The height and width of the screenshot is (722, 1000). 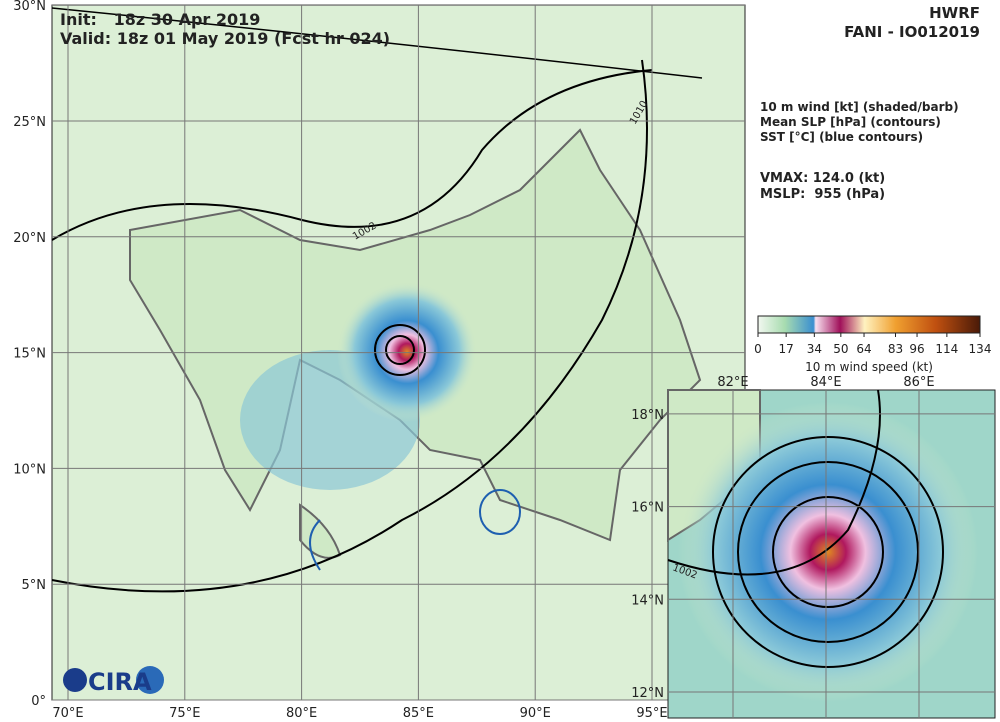 What do you see at coordinates (535, 713) in the screenshot?
I see `lon-label: 90°E` at bounding box center [535, 713].